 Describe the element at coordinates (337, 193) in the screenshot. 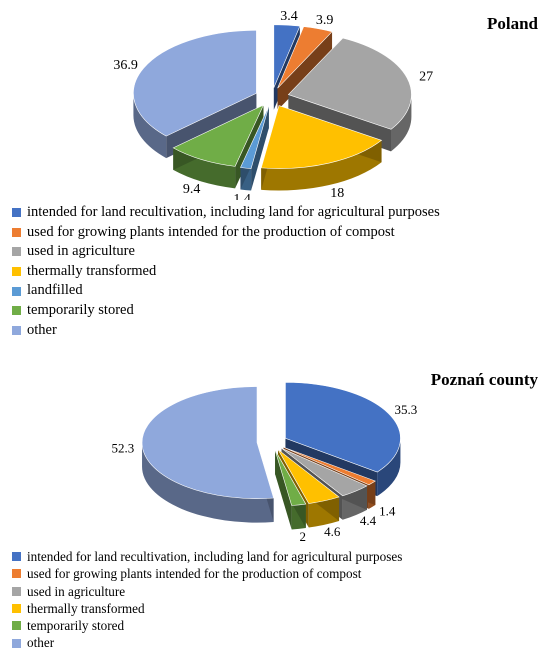

I see `data-label: 18` at that location.